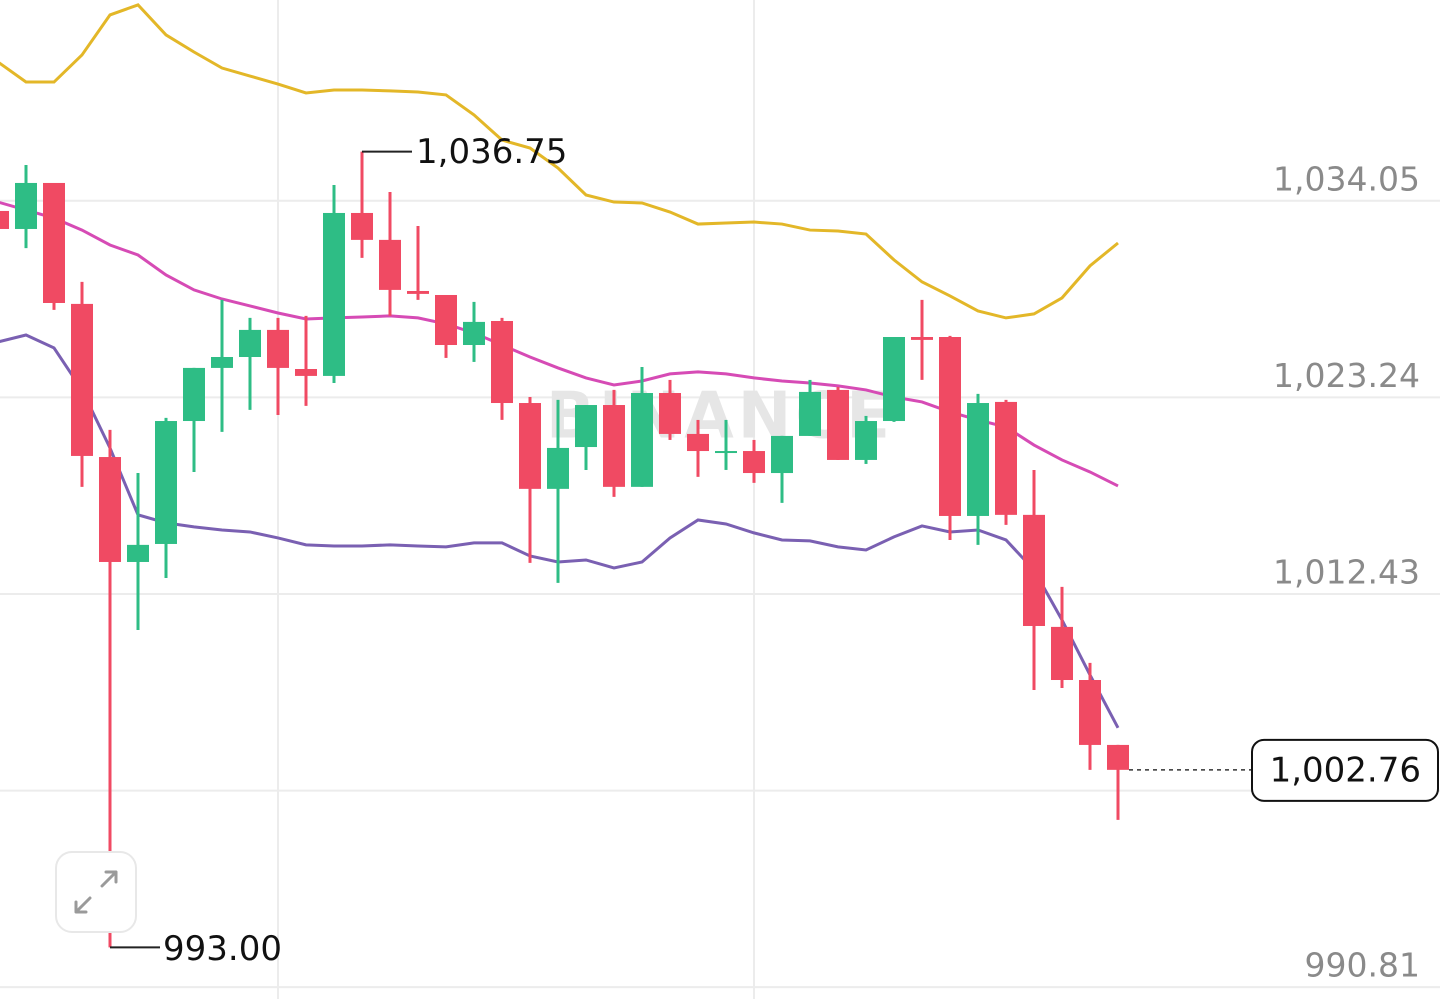 This screenshot has height=999, width=1440. I want to click on y-tick-label: 1,023.24, so click(1346, 375).